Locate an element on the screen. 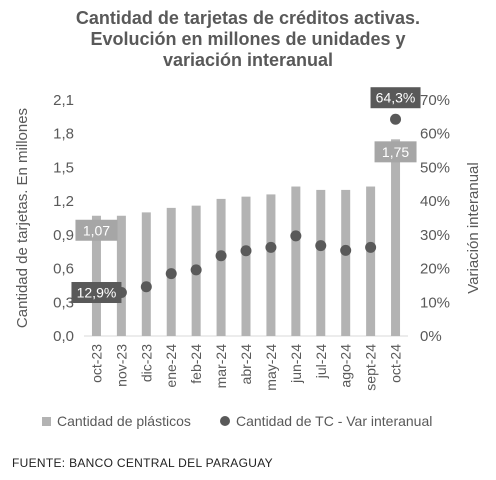 Image resolution: width=496 pixels, height=480 pixels. y2-tick-label: 0% is located at coordinates (431, 336).